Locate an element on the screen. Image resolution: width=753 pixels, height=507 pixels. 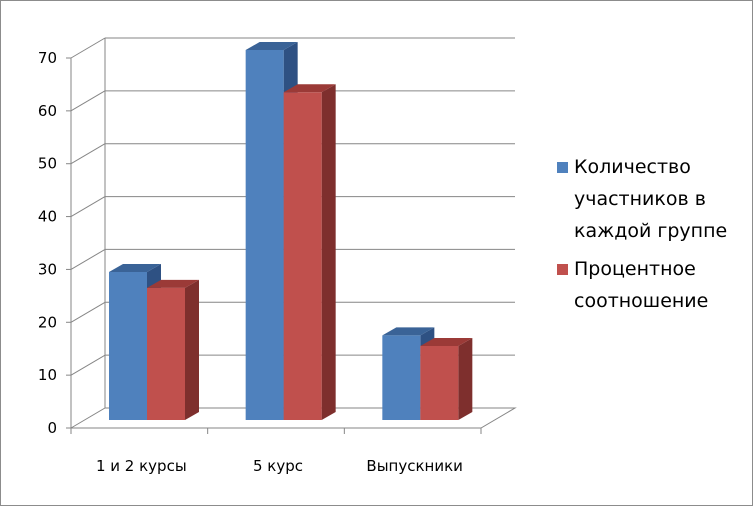
y-axis-ticks: 0 10 20 30 40 50 60 70 is located at coordinates (54, 243).